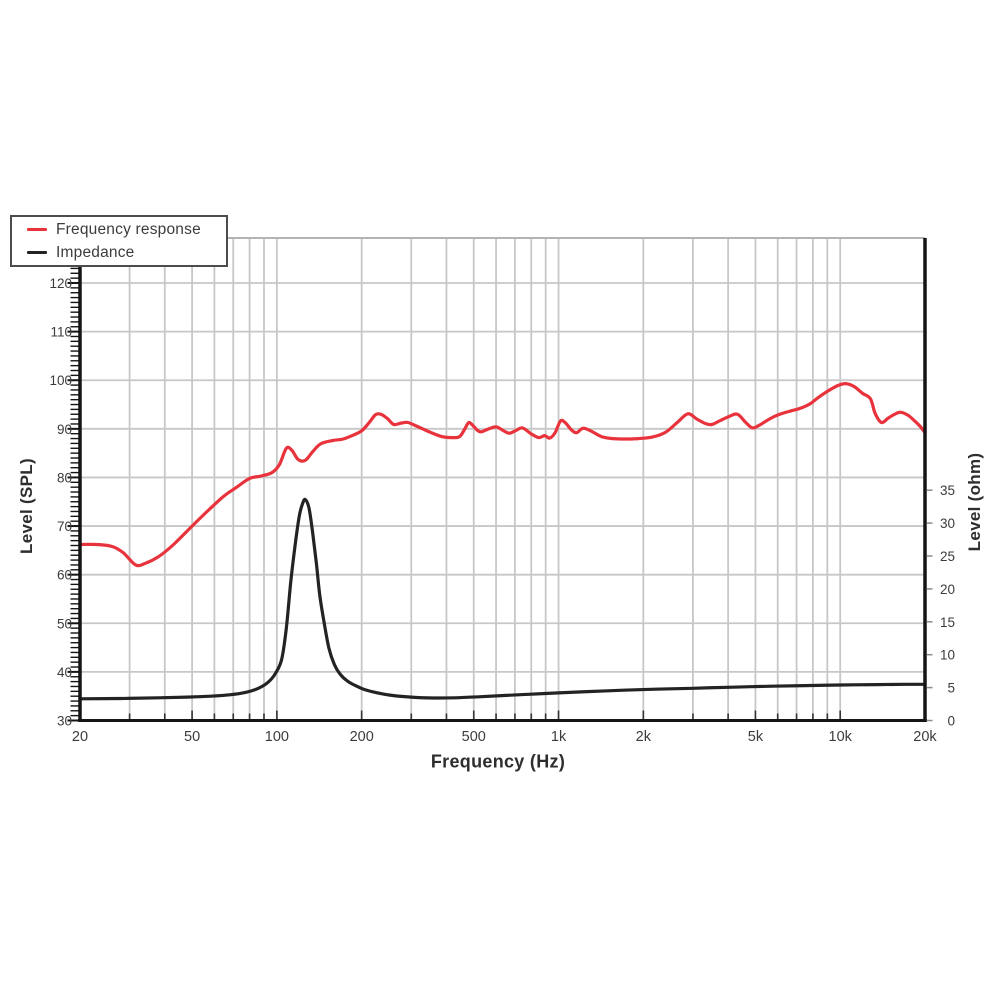 The image size is (1000, 999). I want to click on y-right-tick-label: 15, so click(947, 622).